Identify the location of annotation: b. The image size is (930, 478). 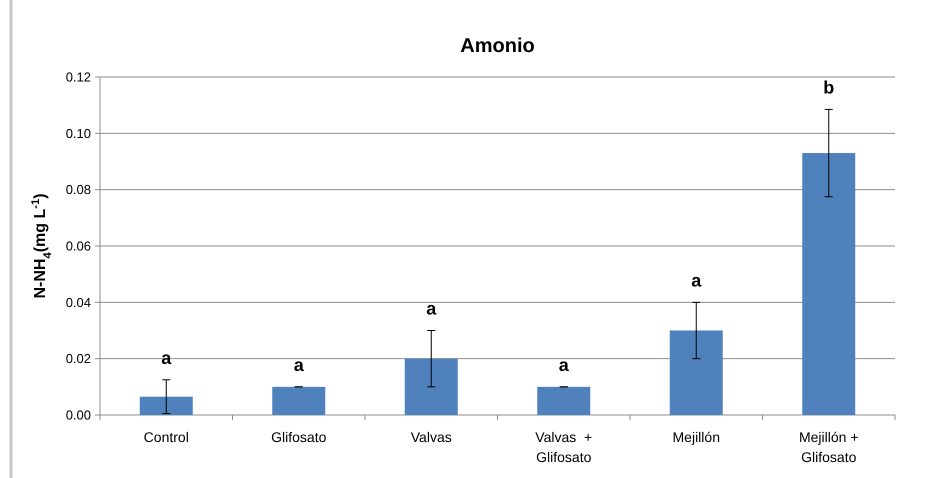
(828, 87).